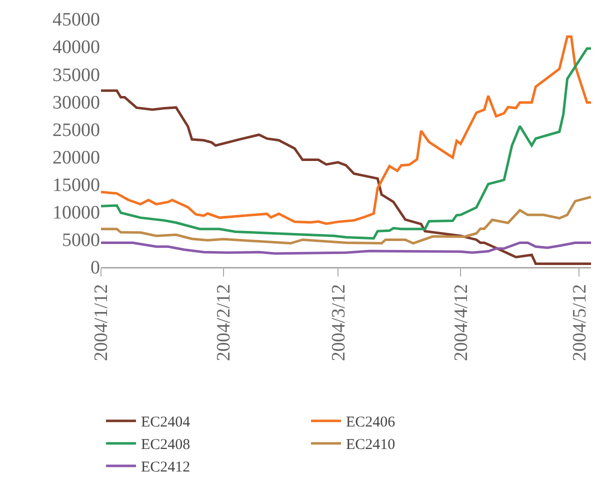 The image size is (596, 487). Describe the element at coordinates (76, 185) in the screenshot. I see `y-tick-label: 15000` at that location.